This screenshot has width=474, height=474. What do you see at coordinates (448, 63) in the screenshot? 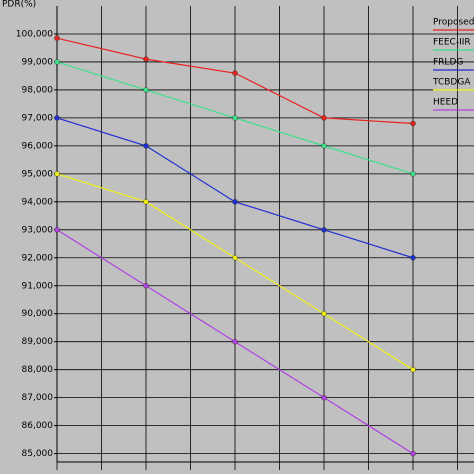
I see `legend-label: FRLDG` at bounding box center [448, 63].